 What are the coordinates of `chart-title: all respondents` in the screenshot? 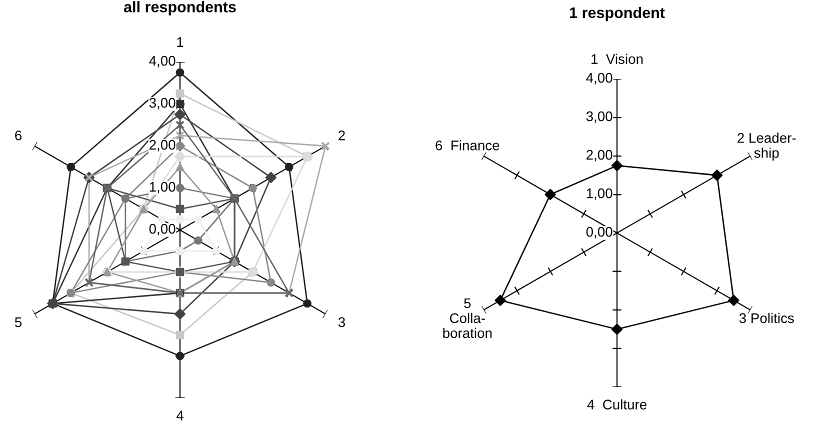 It's located at (180, 8).